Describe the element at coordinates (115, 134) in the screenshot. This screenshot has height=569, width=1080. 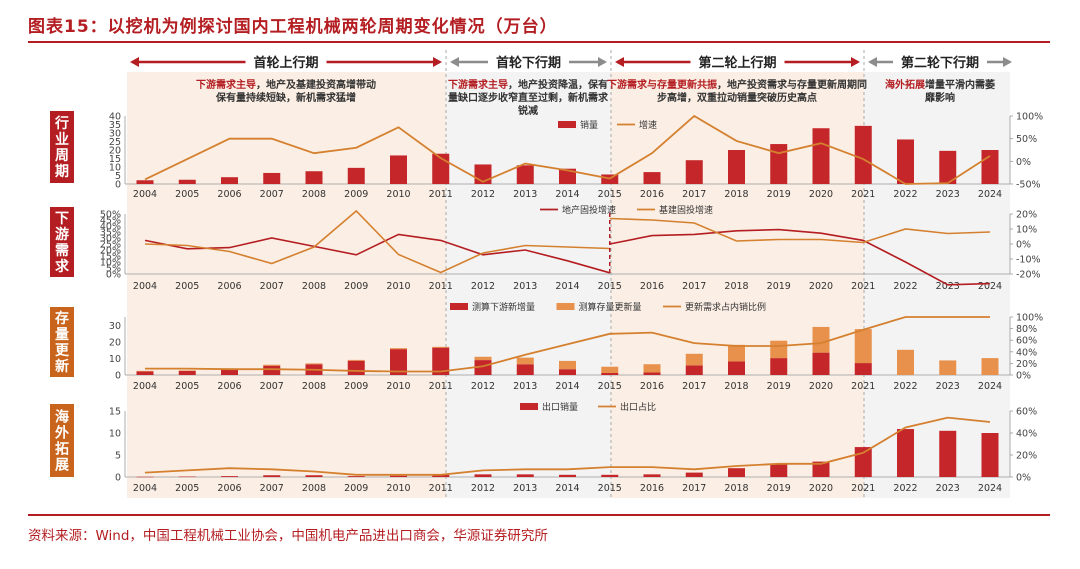
I see `left-tick-label: 30` at that location.